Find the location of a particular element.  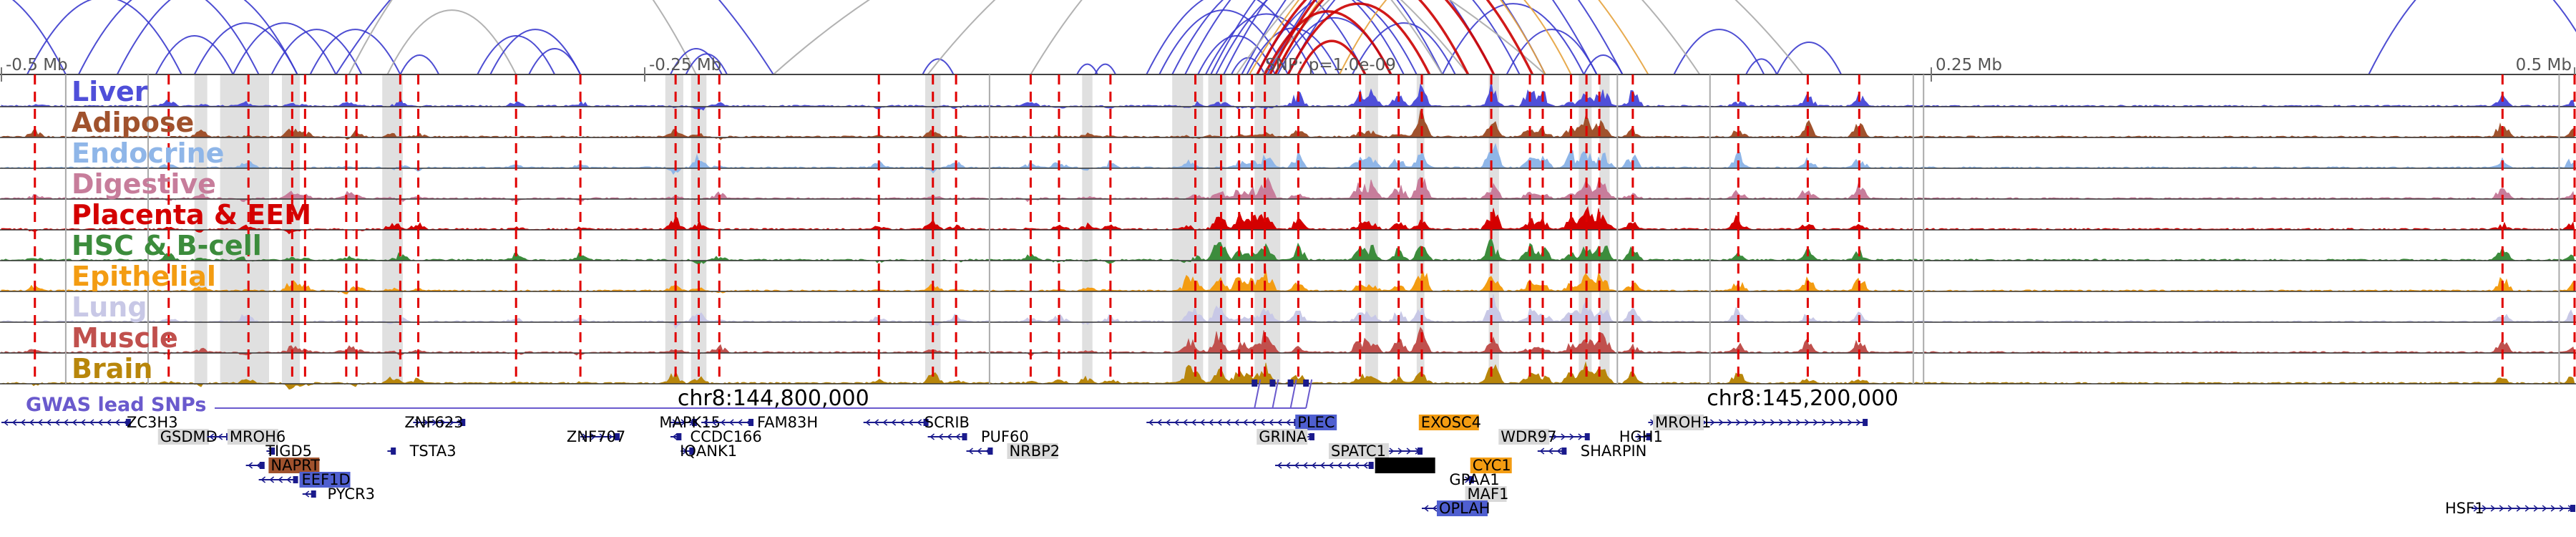

gene-label: HSF1 is located at coordinates (2464, 508).